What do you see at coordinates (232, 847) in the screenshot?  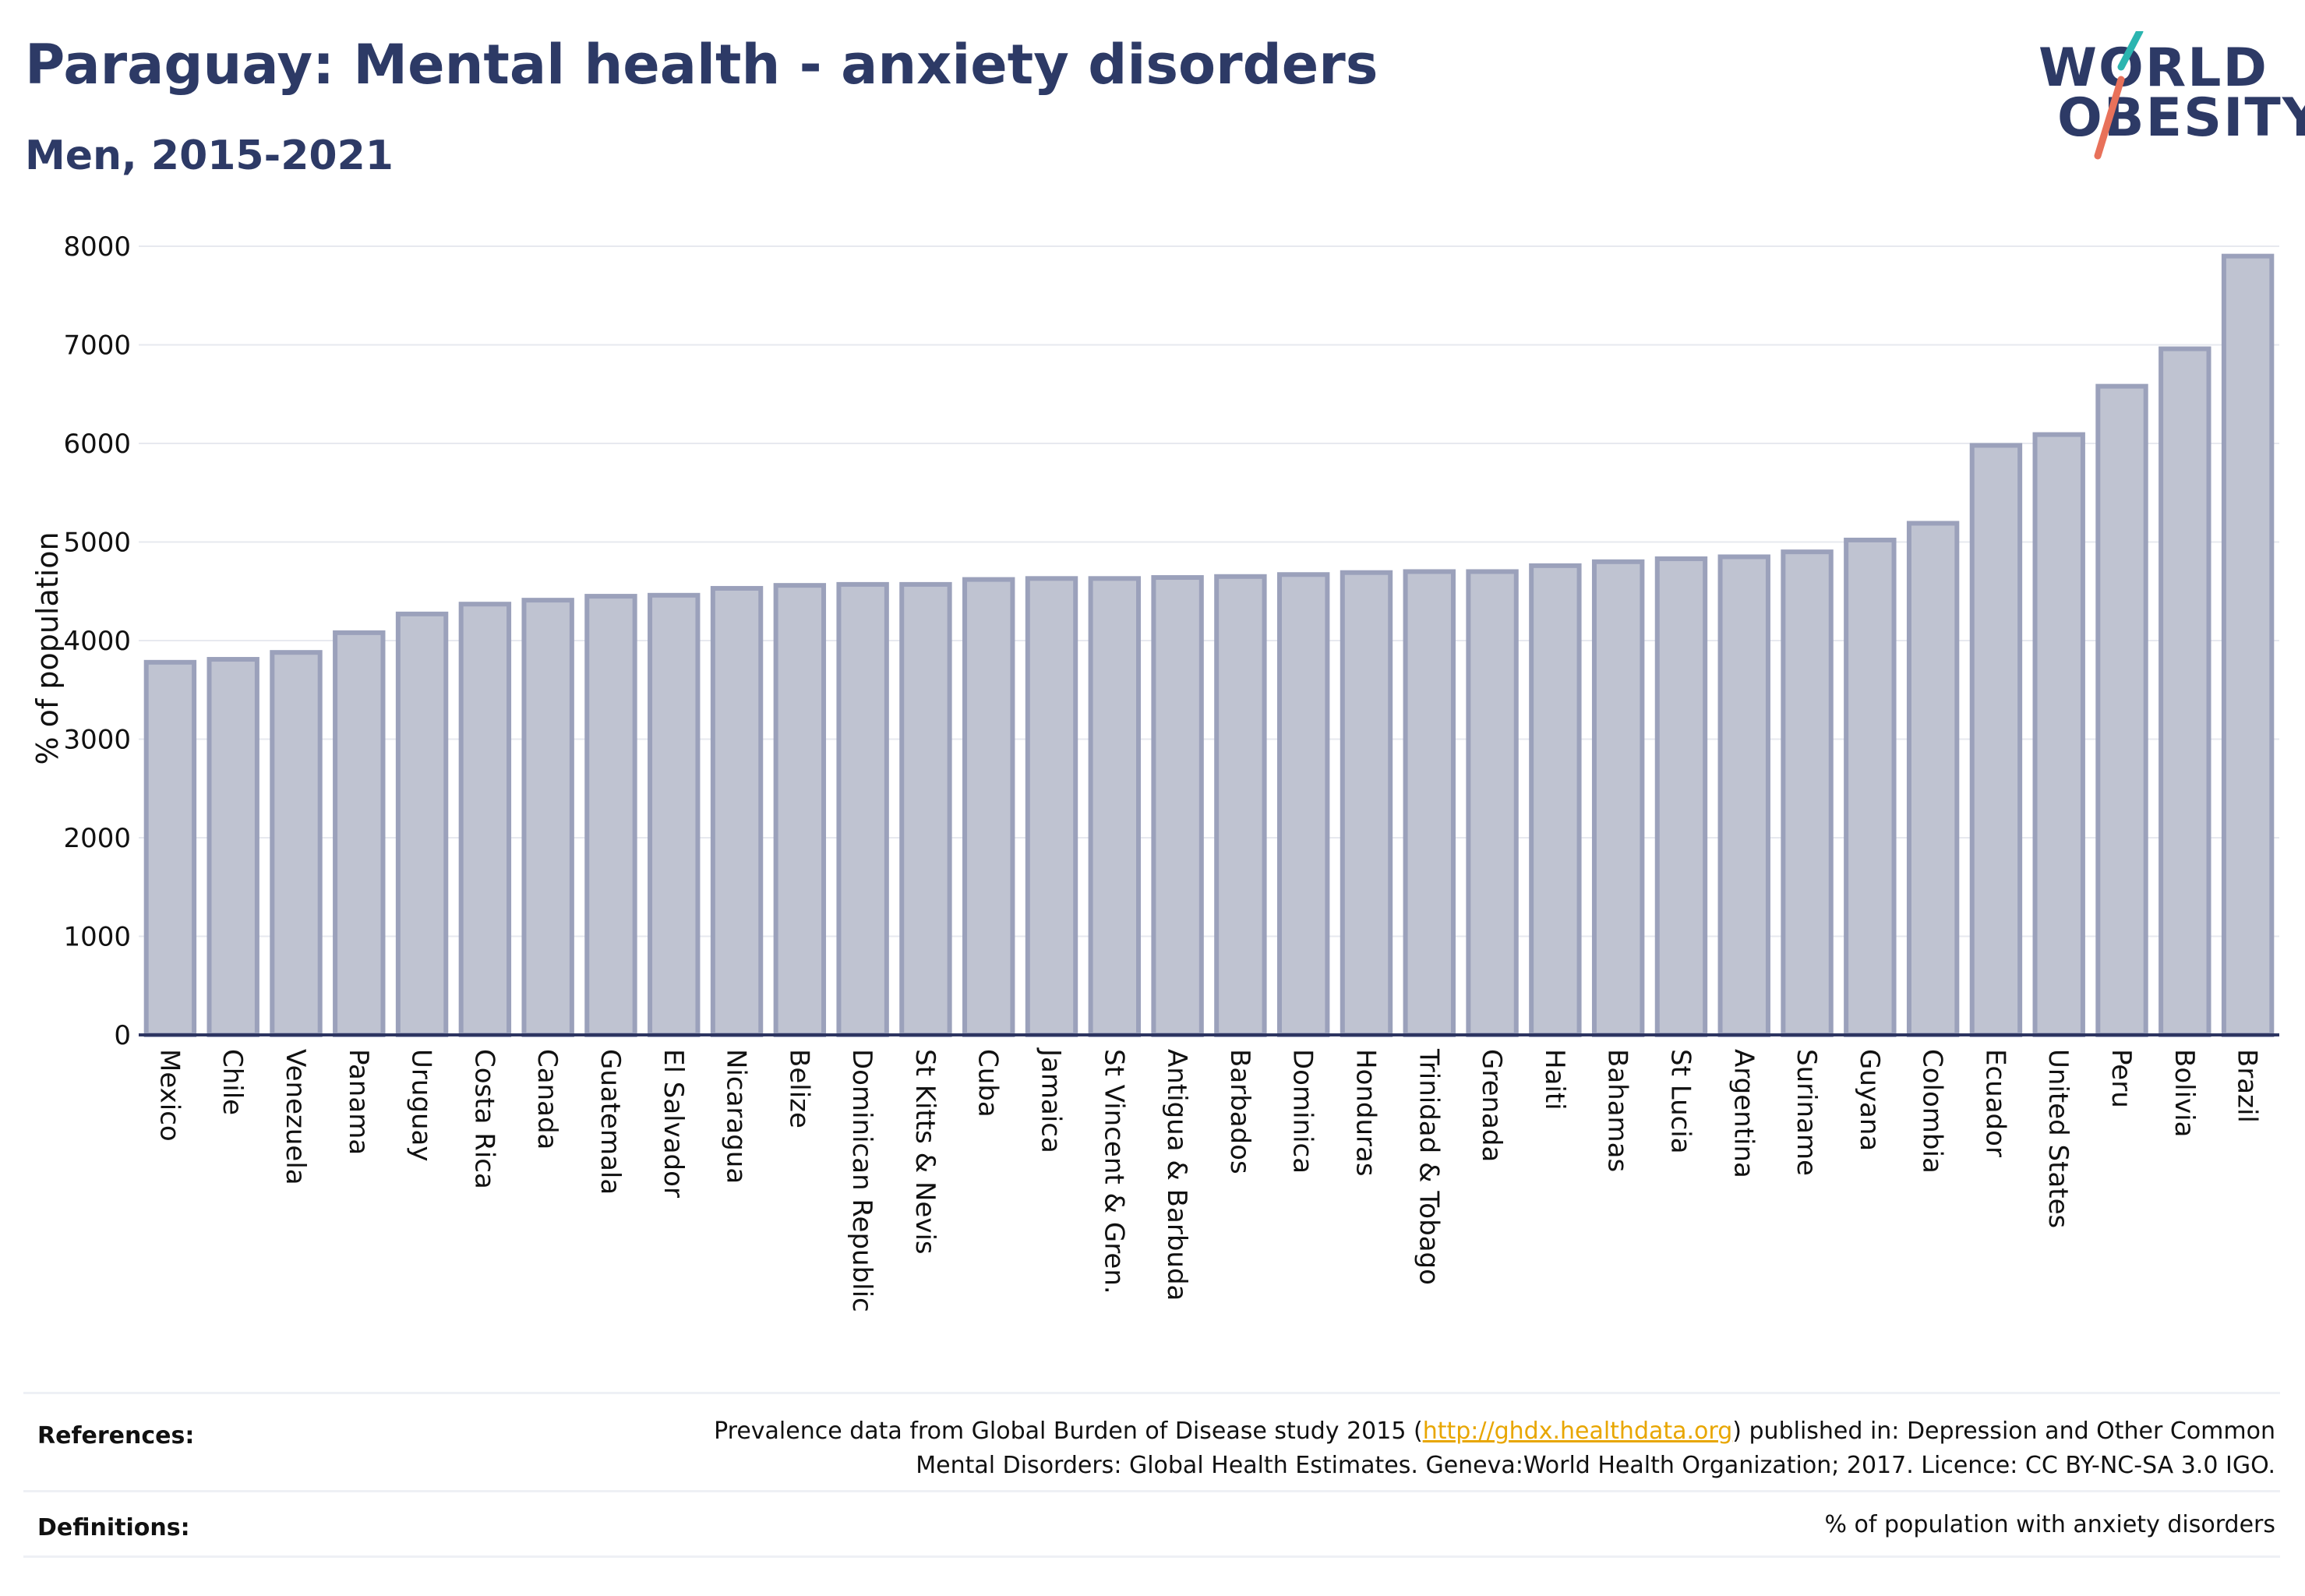 I see `bar-chile` at bounding box center [232, 847].